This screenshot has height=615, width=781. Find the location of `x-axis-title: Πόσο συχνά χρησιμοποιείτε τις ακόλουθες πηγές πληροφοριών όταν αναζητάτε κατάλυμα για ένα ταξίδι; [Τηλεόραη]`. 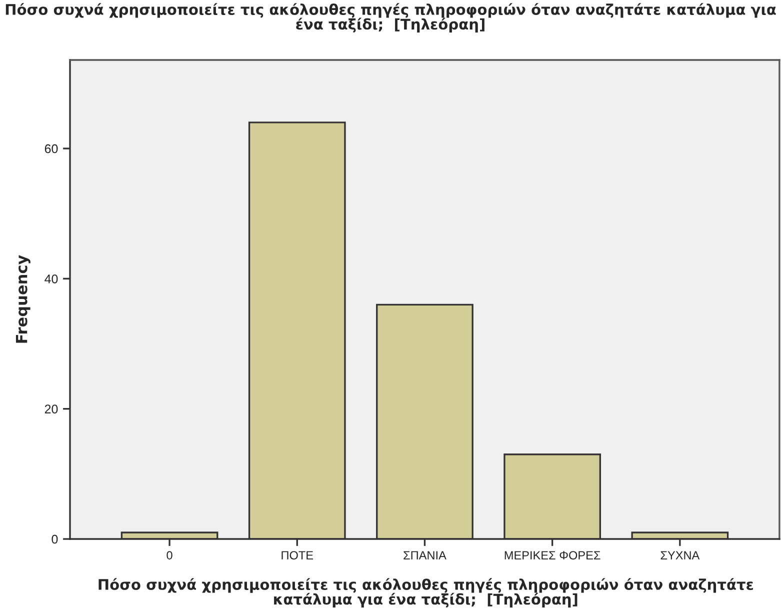

x-axis-title: Πόσο συχνά χρησιμοποιείτε τις ακόλουθες πηγές πληροφοριών όταν αναζητάτε κατάλυμα για ένα ταξίδι; [Τηλεόραη] is located at coordinates (425, 593).